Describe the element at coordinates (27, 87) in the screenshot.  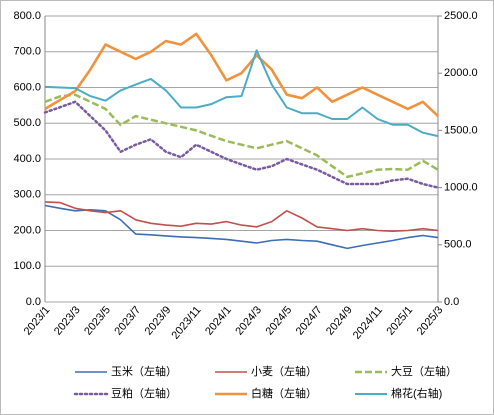
I see `y-tick-label: 600.0` at that location.